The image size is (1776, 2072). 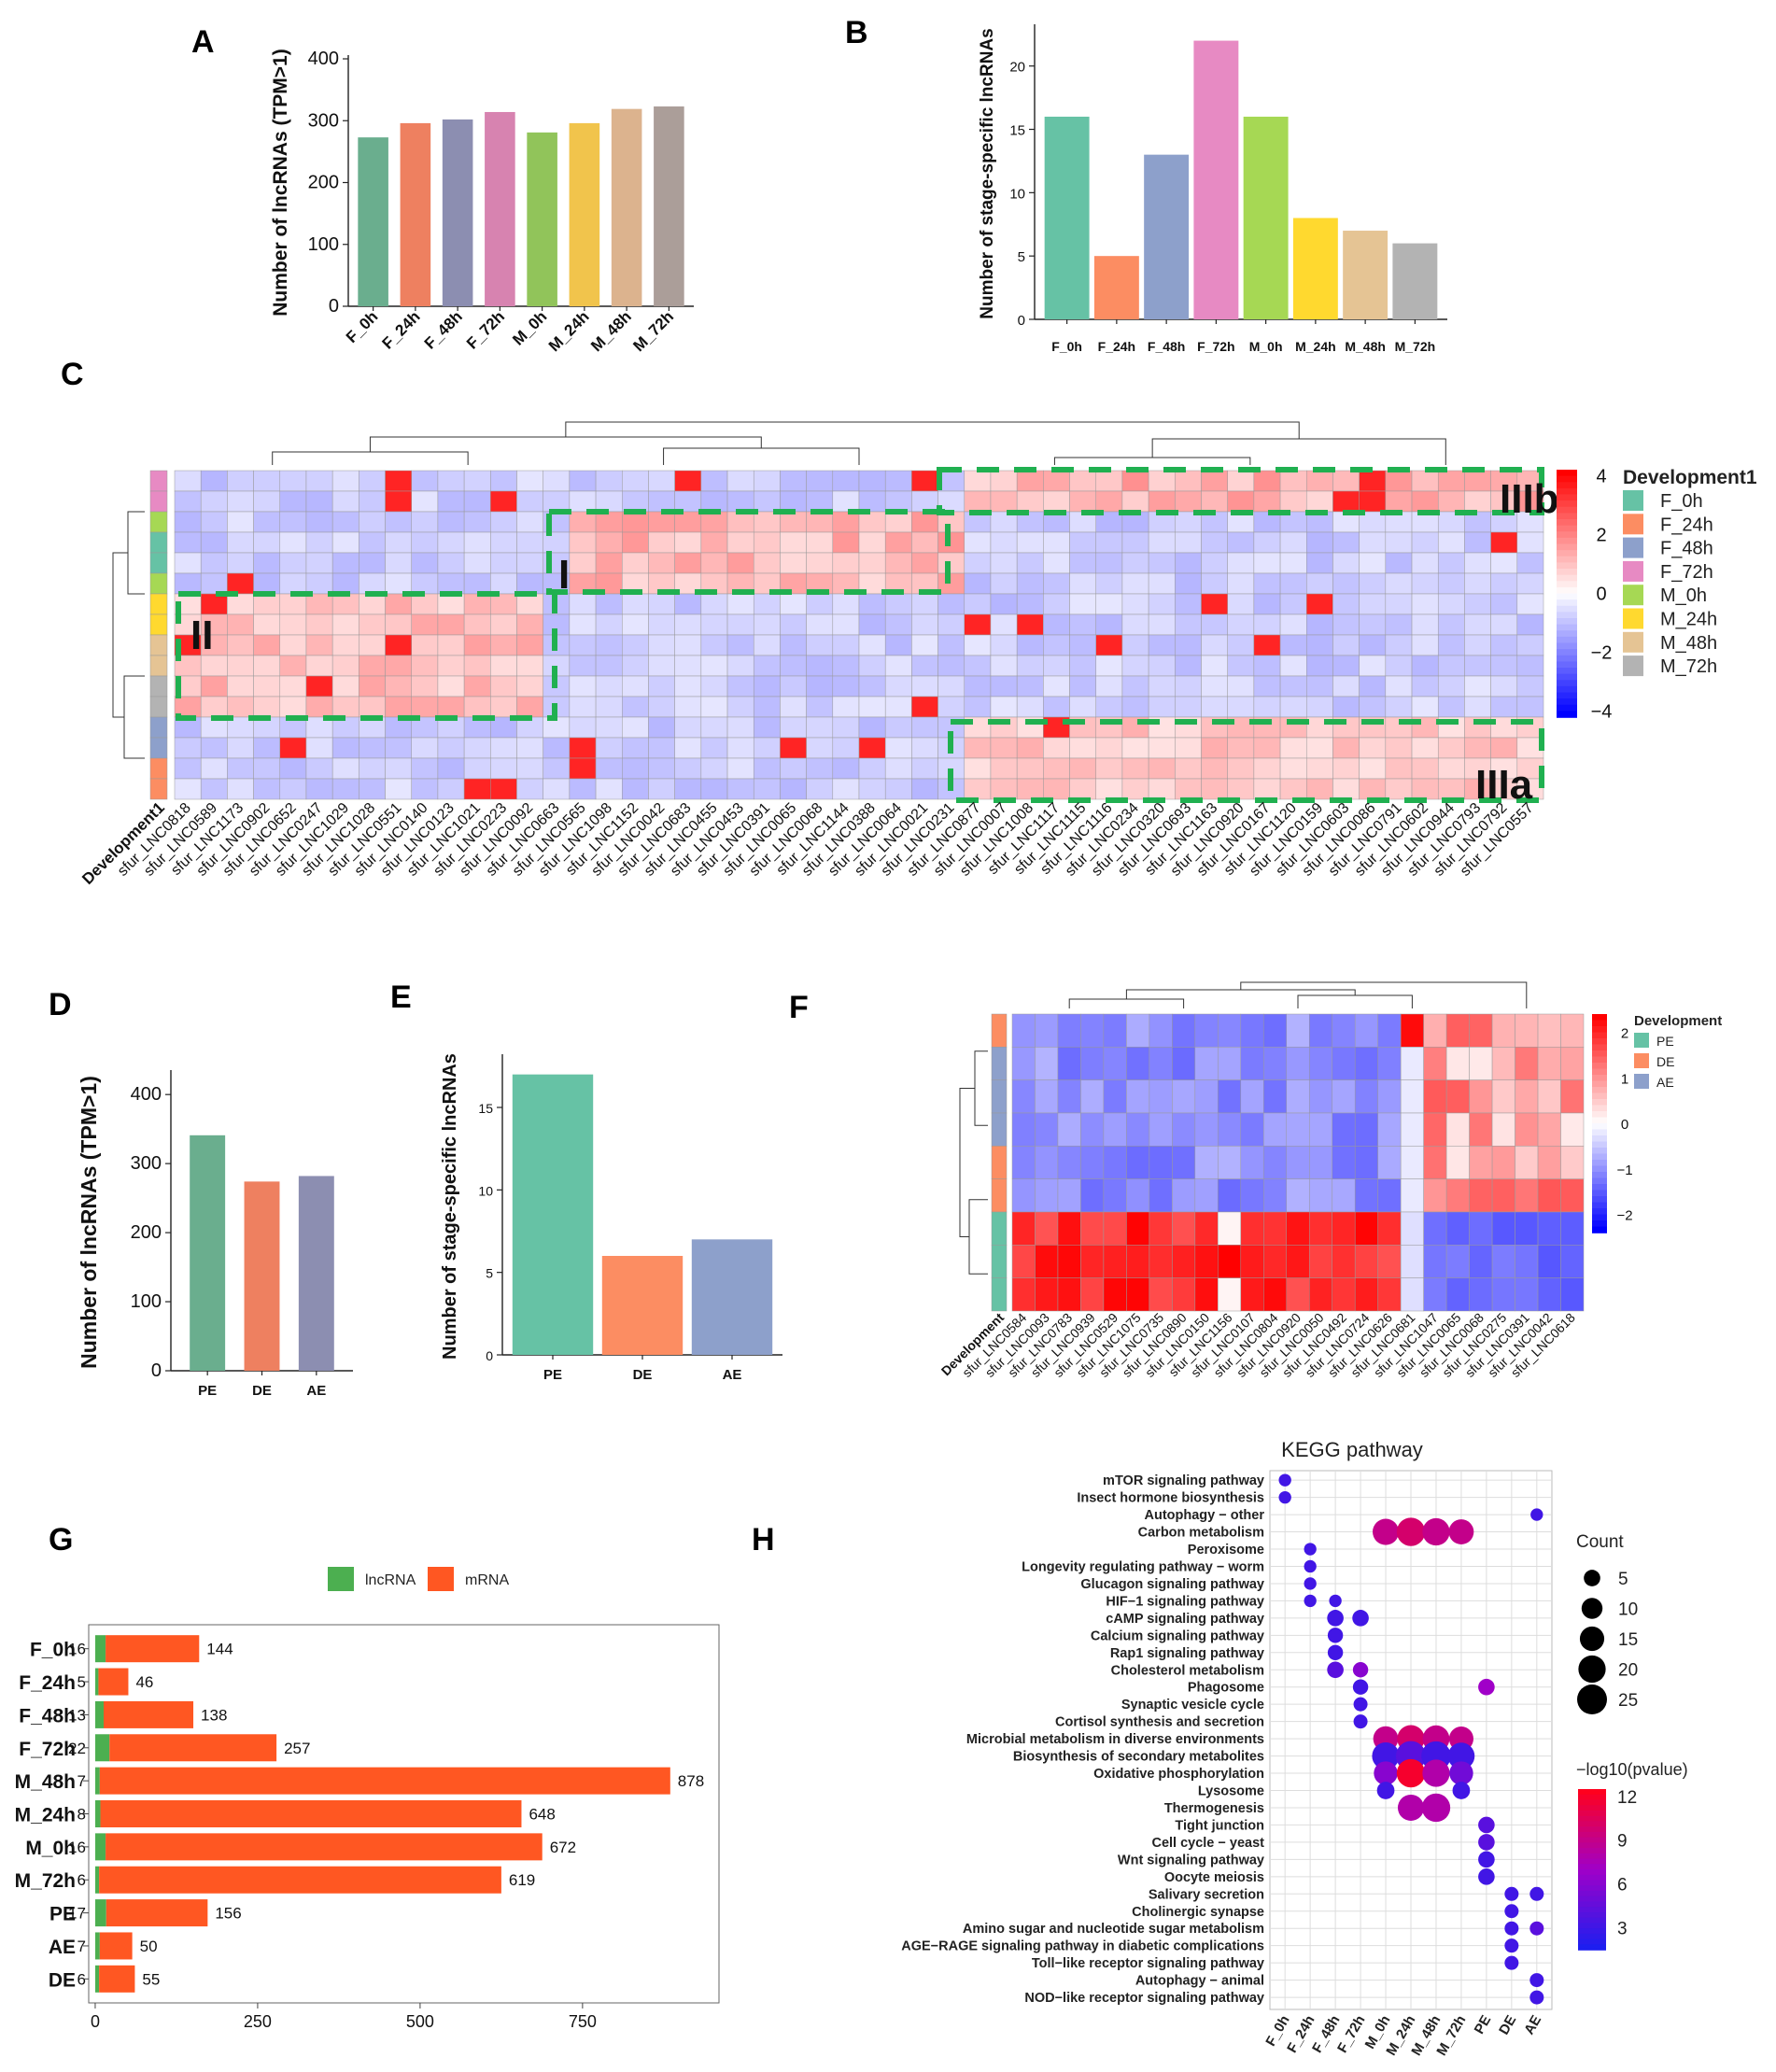 What do you see at coordinates (61, 1004) in the screenshot?
I see `panel-label-D: D` at bounding box center [61, 1004].